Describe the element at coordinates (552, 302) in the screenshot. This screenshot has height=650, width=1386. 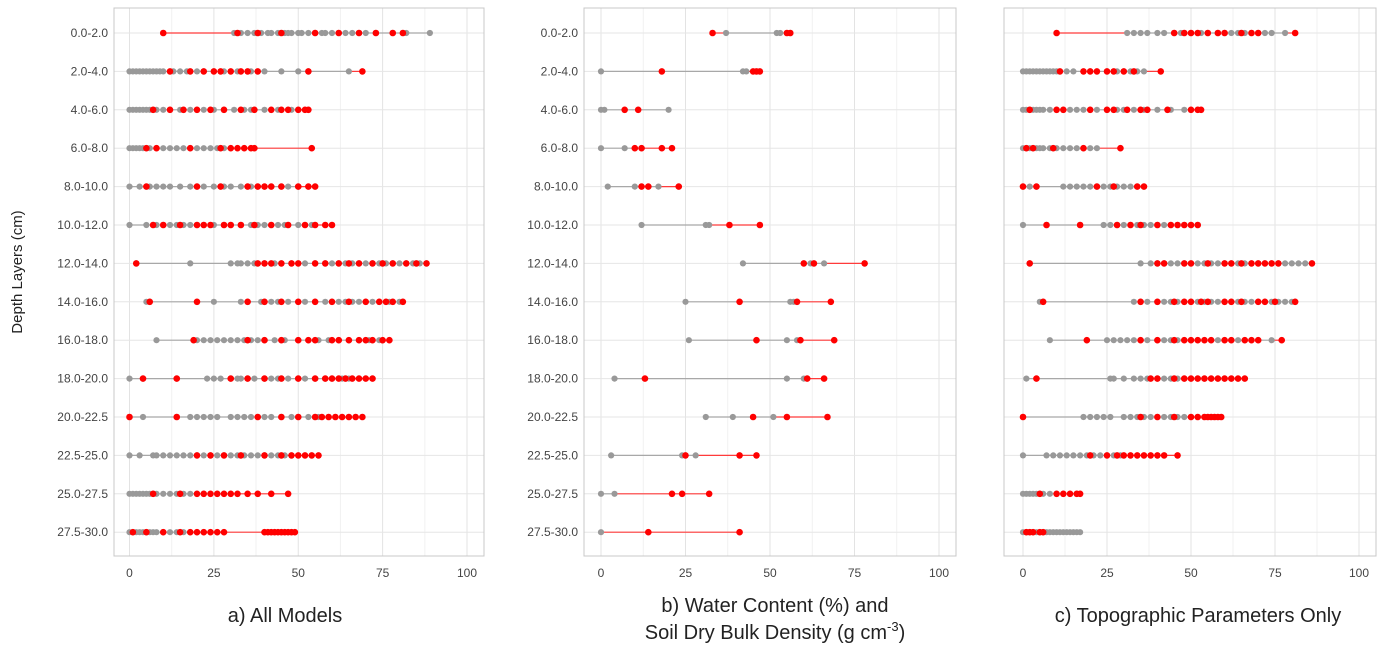
I see `y-tick-label: 14.0-16.0` at that location.